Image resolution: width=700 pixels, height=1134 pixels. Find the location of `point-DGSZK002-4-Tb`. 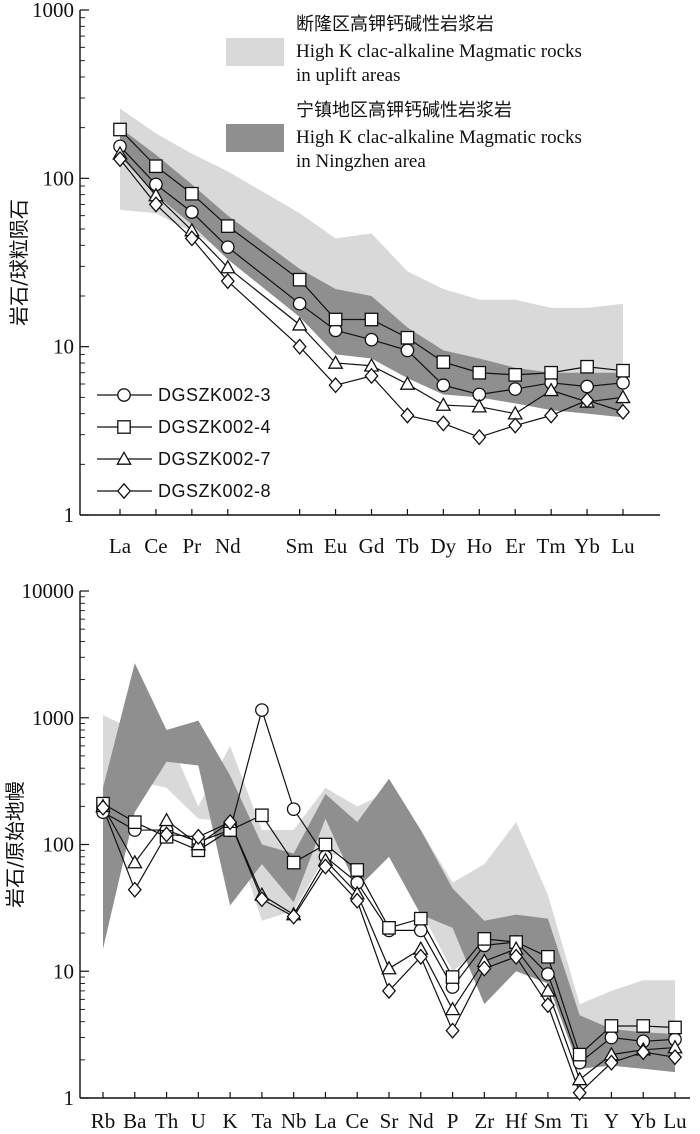

point-DGSZK002-4-Tb is located at coordinates (407, 337).